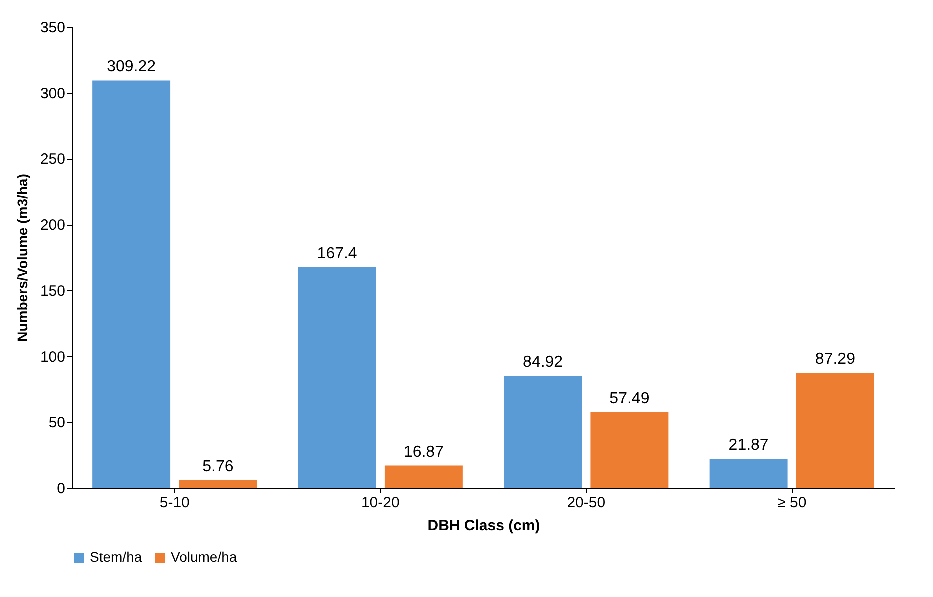 The image size is (933, 597). Describe the element at coordinates (53, 225) in the screenshot. I see `y-tick-label: 200` at that location.